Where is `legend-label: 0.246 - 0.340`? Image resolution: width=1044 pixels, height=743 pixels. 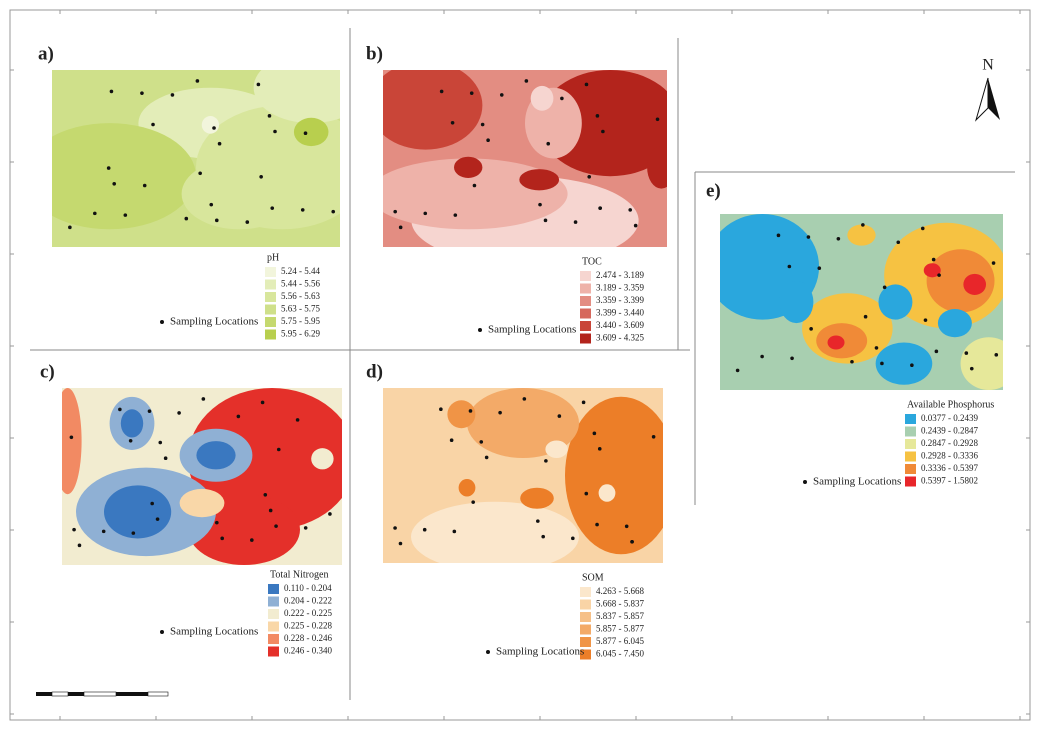 legend-label: 0.246 - 0.340 is located at coordinates (308, 651).